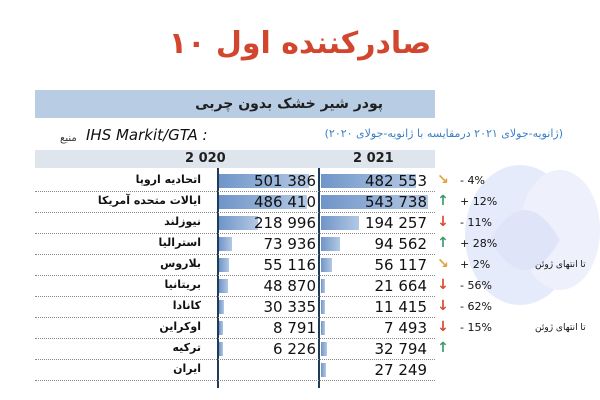 This screenshot has height=400, width=600. I want to click on value-cell-2020: 55 116, so click(268, 264).